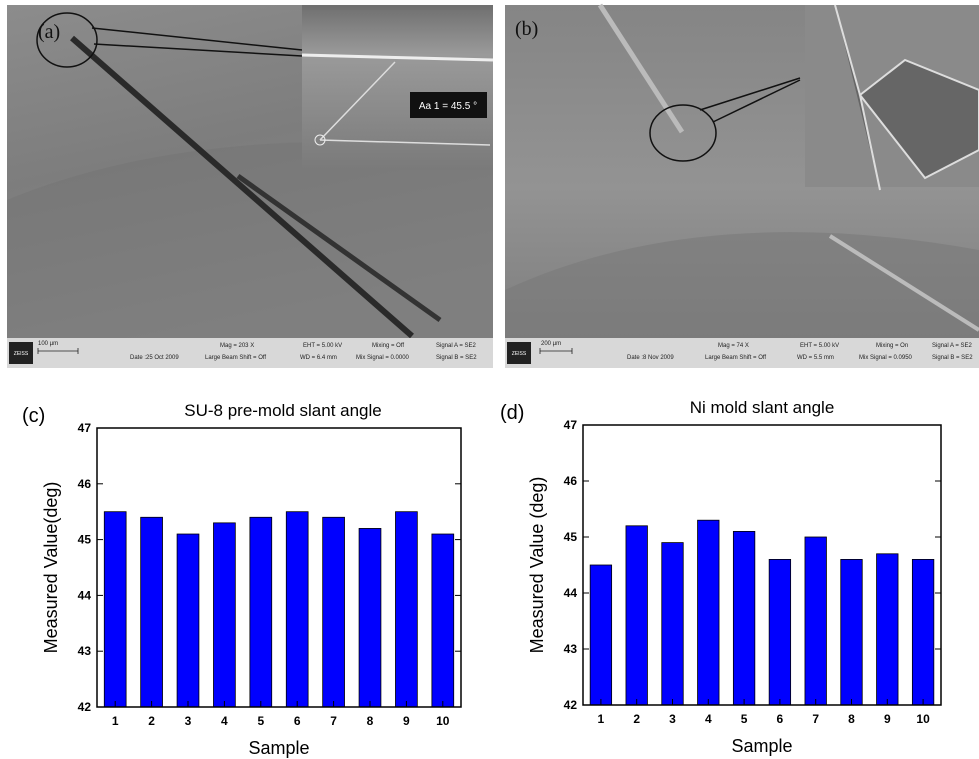 This screenshot has height=759, width=979. What do you see at coordinates (406, 721) in the screenshot?
I see `x-tick-label: 9` at bounding box center [406, 721].